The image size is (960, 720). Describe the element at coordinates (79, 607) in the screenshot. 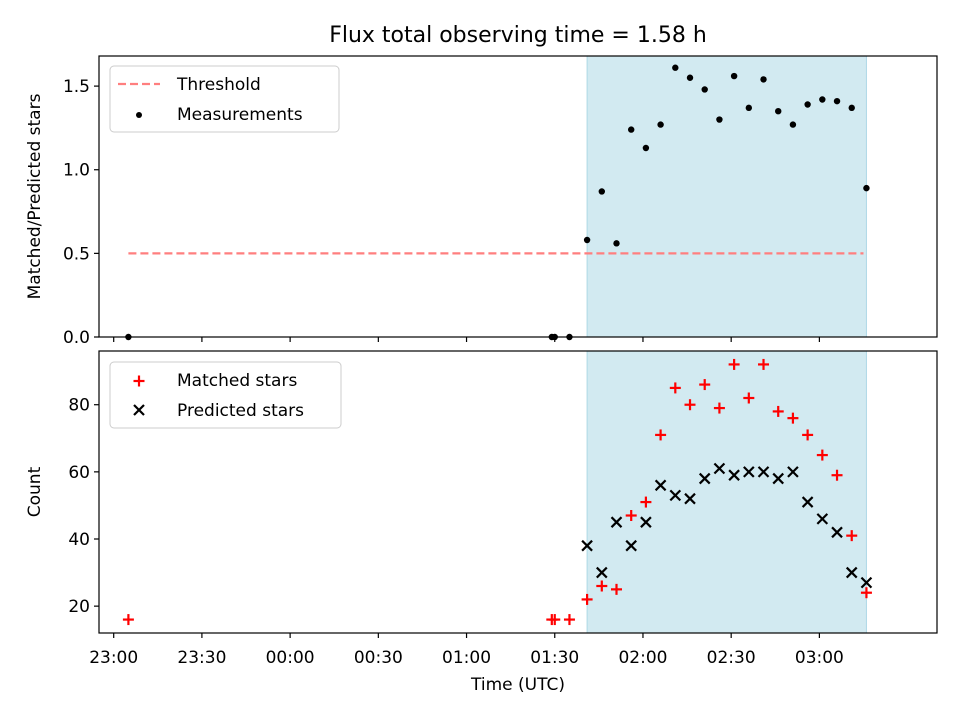

I see `y-tick-label: 20` at that location.